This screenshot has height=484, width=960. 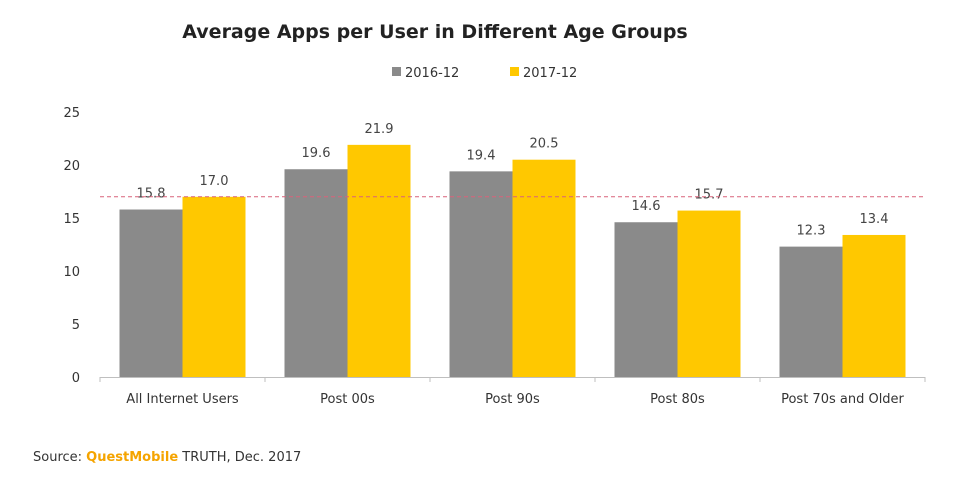 I want to click on source-brand: QuestMobile, so click(x=132, y=457).